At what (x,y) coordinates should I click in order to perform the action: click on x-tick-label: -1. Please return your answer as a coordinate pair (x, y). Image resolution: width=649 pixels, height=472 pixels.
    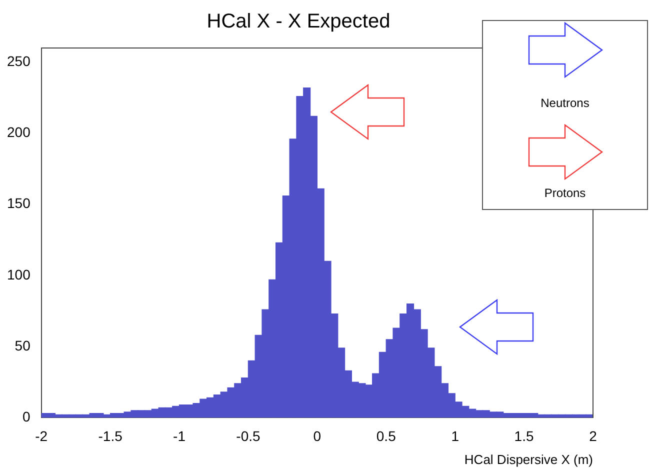
    Looking at the image, I should click on (179, 436).